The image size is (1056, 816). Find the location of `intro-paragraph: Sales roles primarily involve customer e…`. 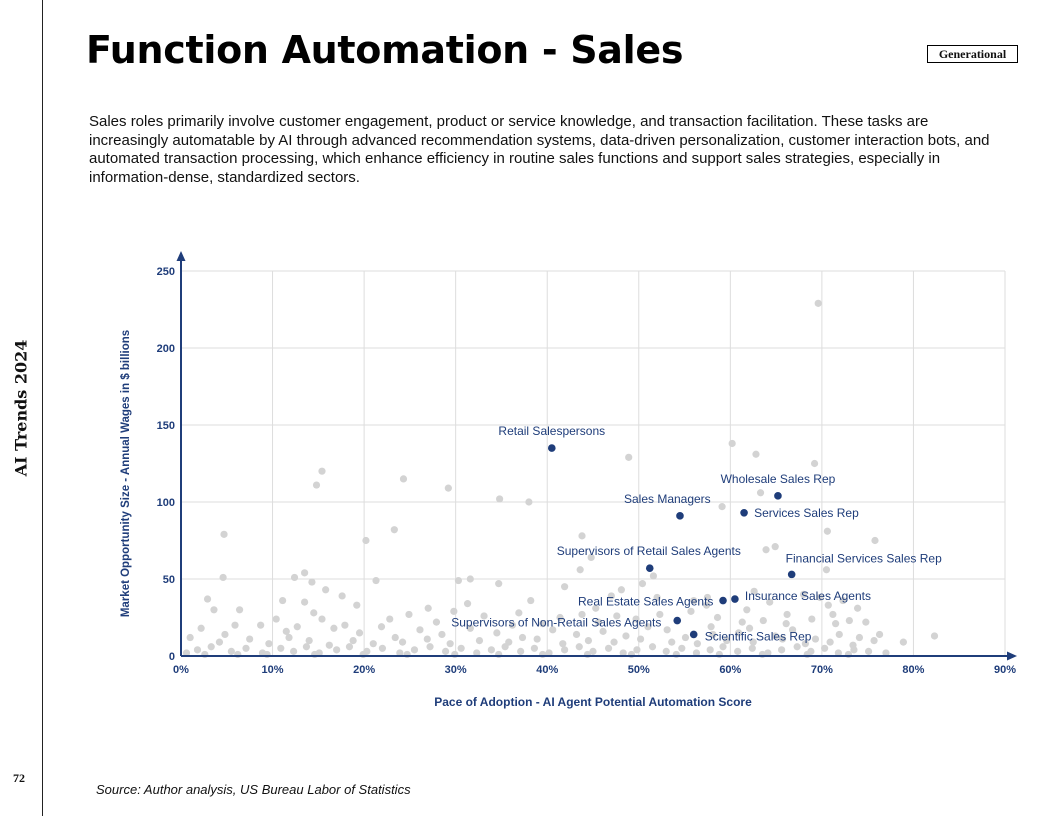

intro-paragraph: Sales roles primarily involve customer e… is located at coordinates (539, 149).